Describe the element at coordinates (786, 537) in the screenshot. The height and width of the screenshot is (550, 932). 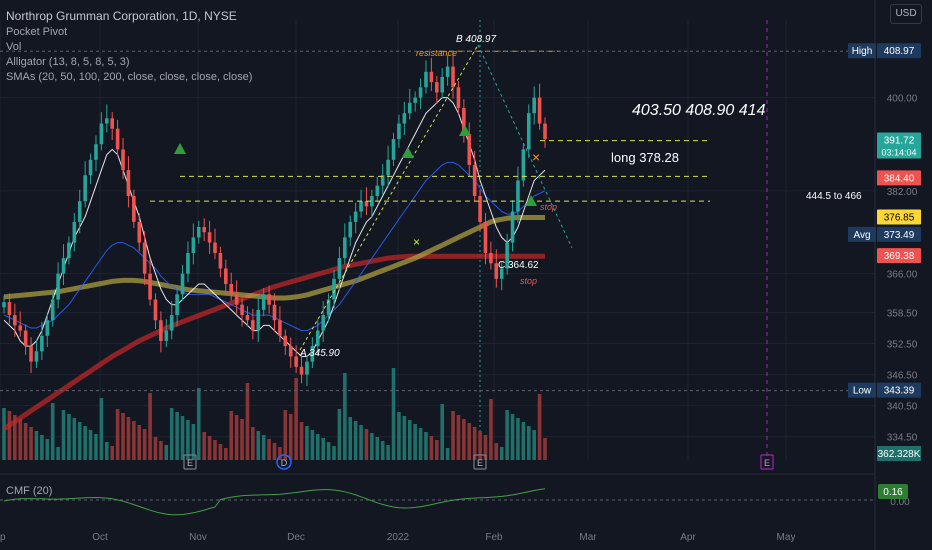
I see `x-tick-label: May` at that location.